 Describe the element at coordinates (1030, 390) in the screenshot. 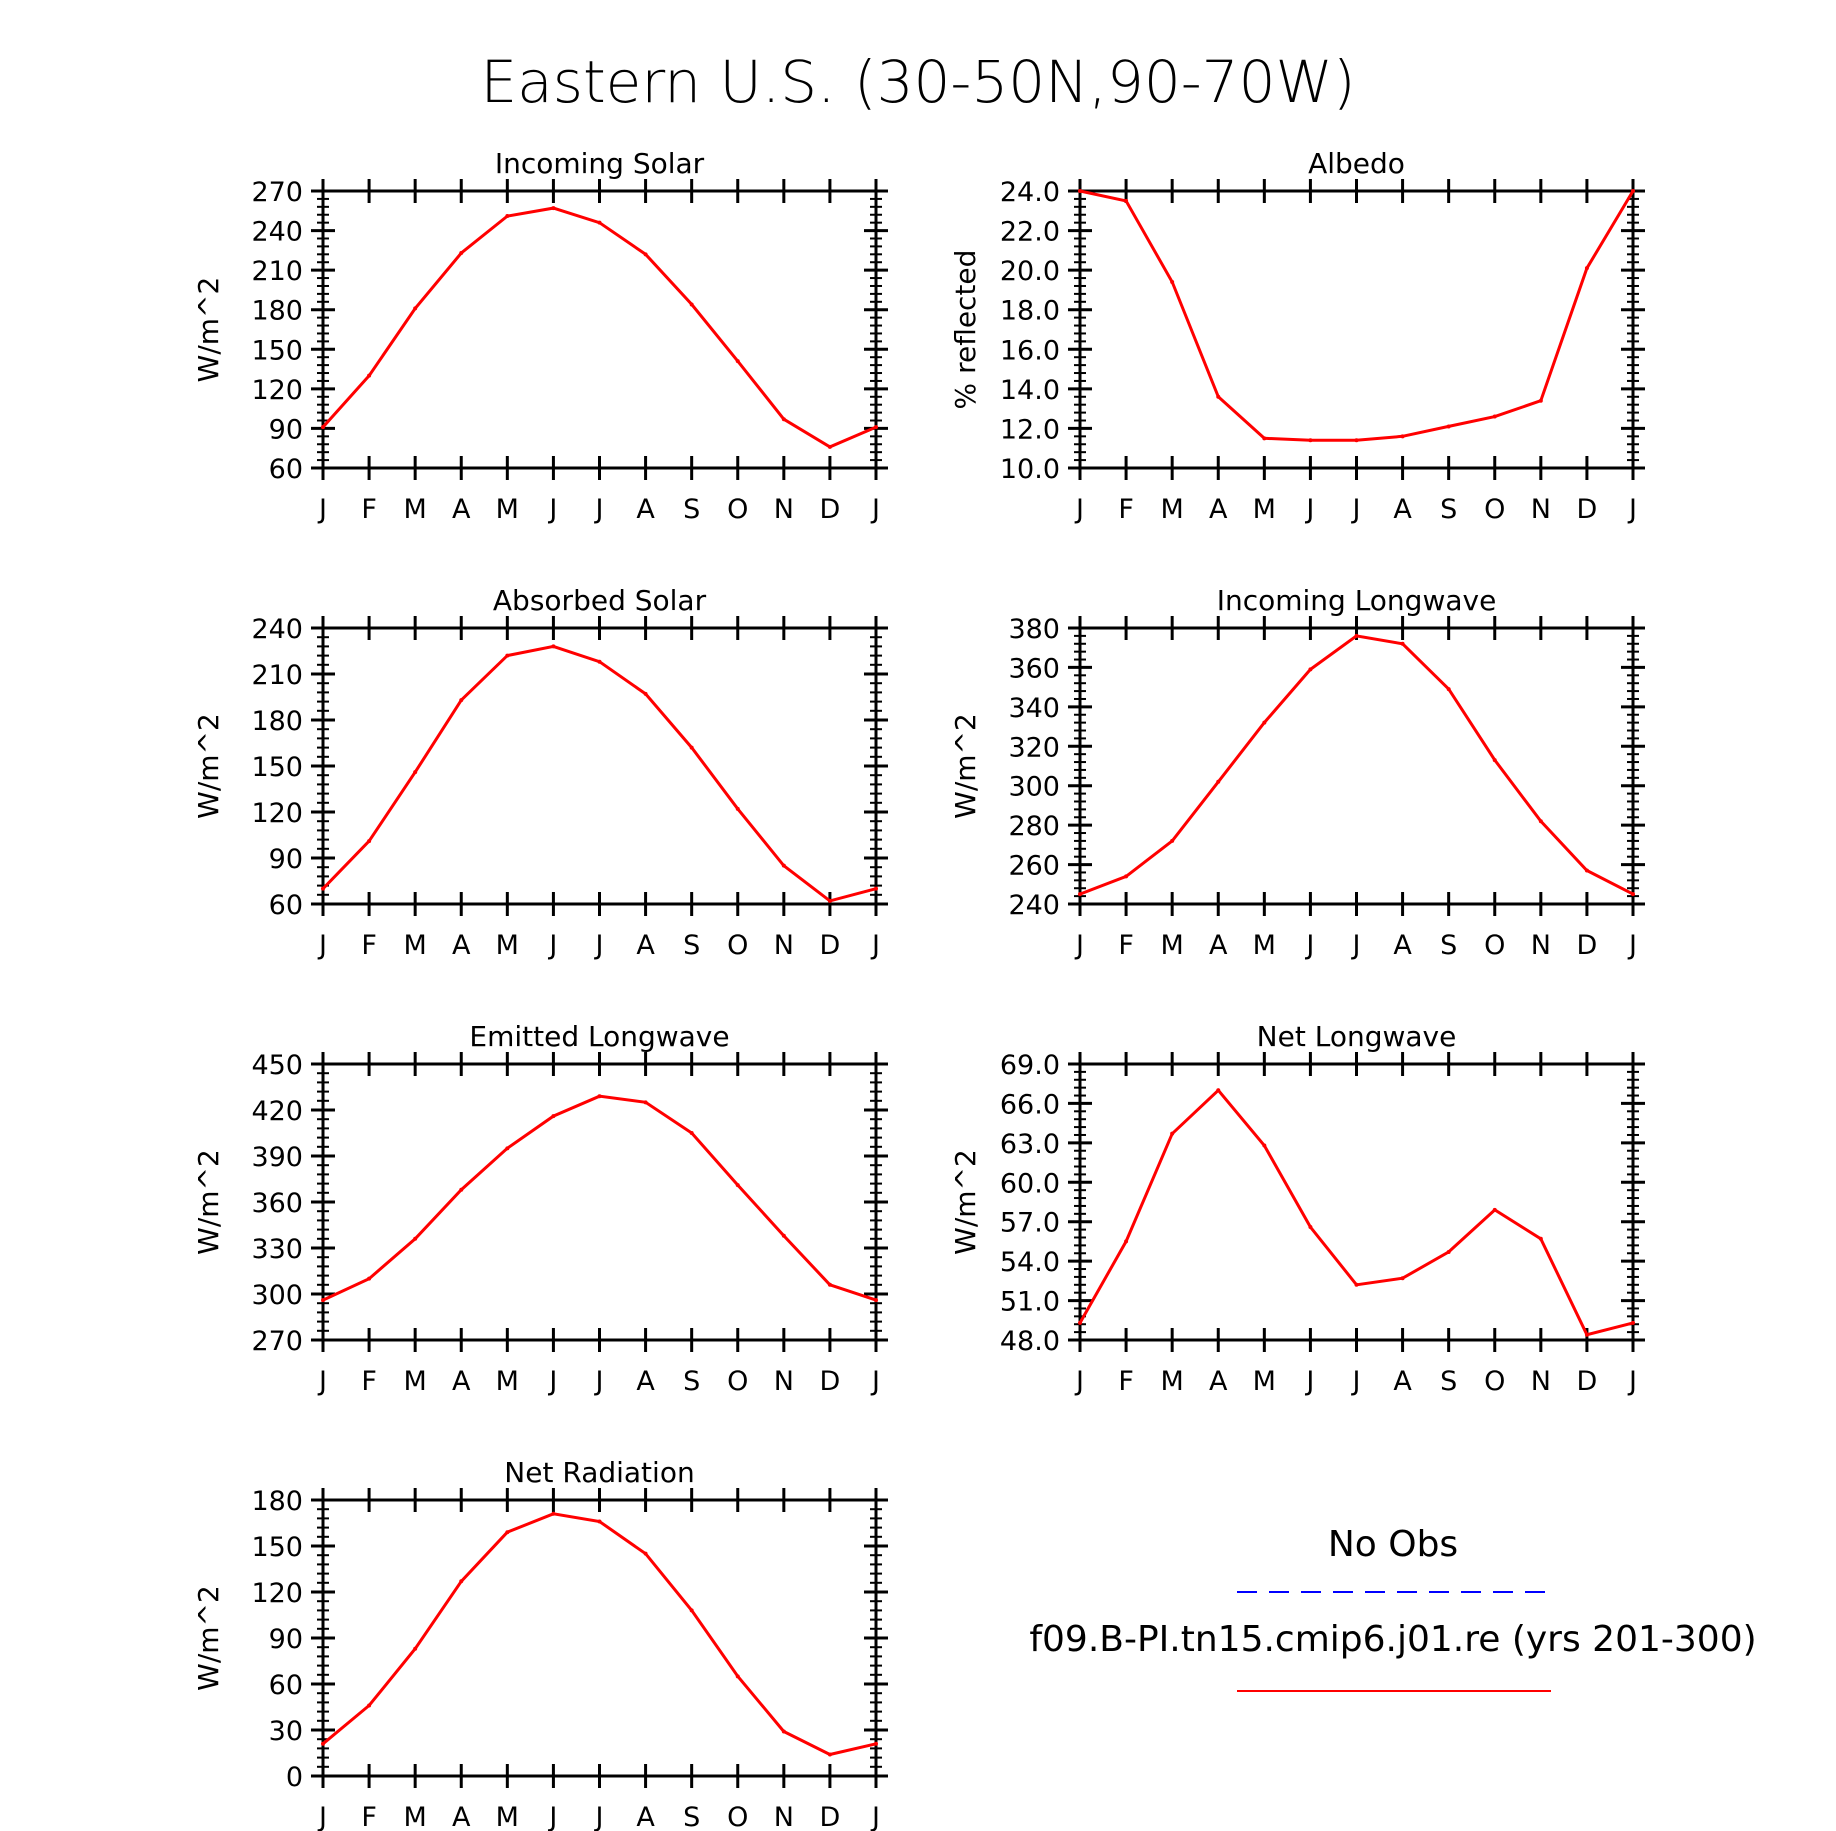

I see `y-tick-label: 14.0` at that location.